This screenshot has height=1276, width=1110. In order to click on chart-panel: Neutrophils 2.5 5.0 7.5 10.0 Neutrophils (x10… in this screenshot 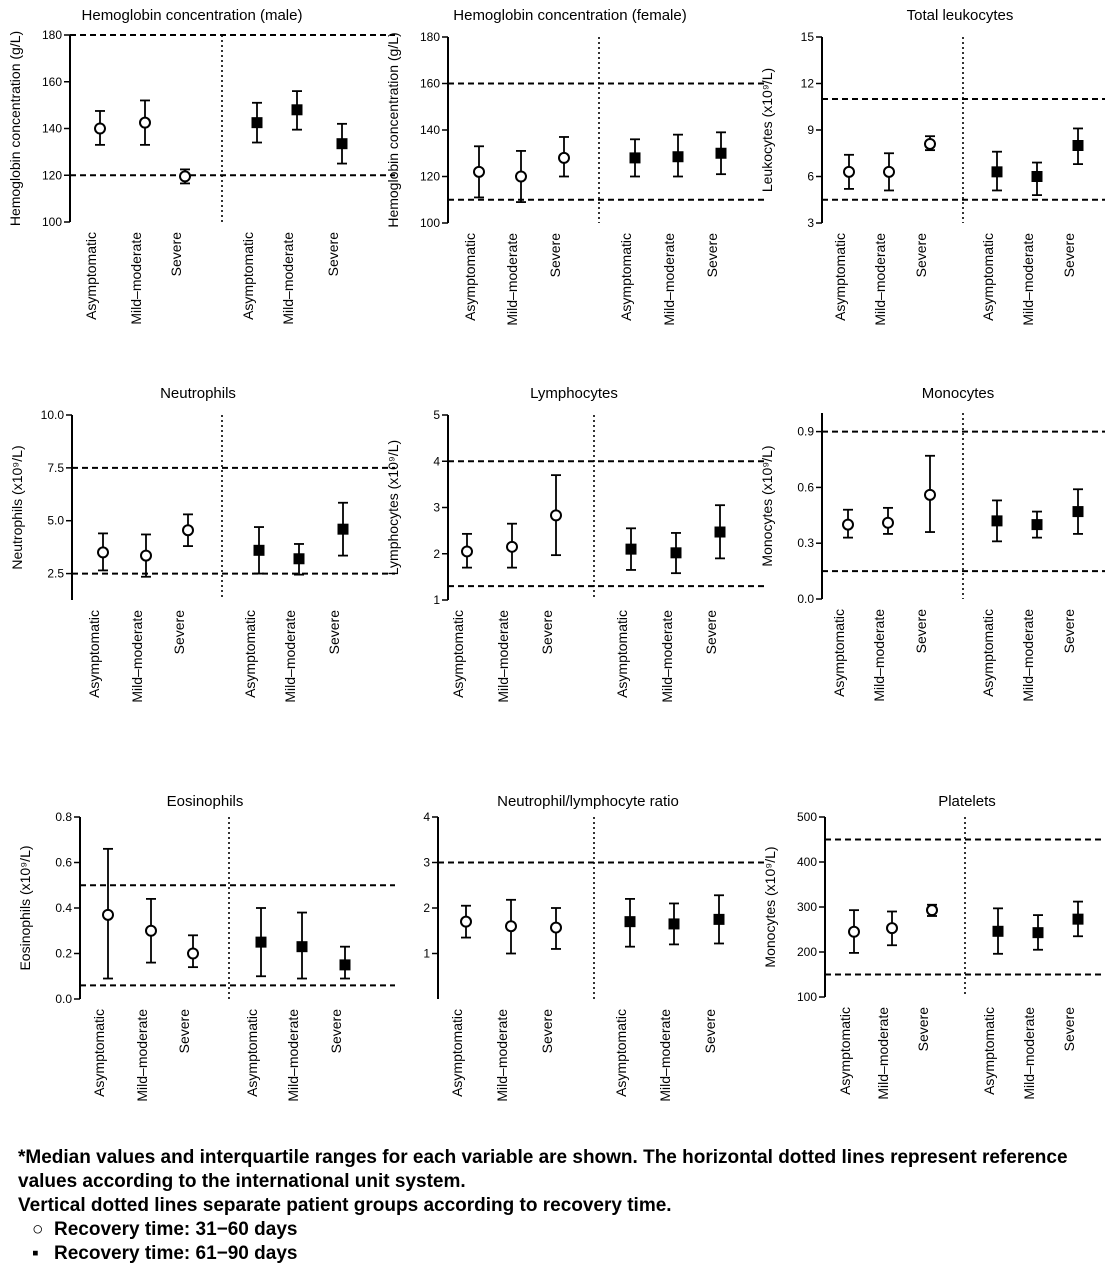, I will do `click(202, 544)`.